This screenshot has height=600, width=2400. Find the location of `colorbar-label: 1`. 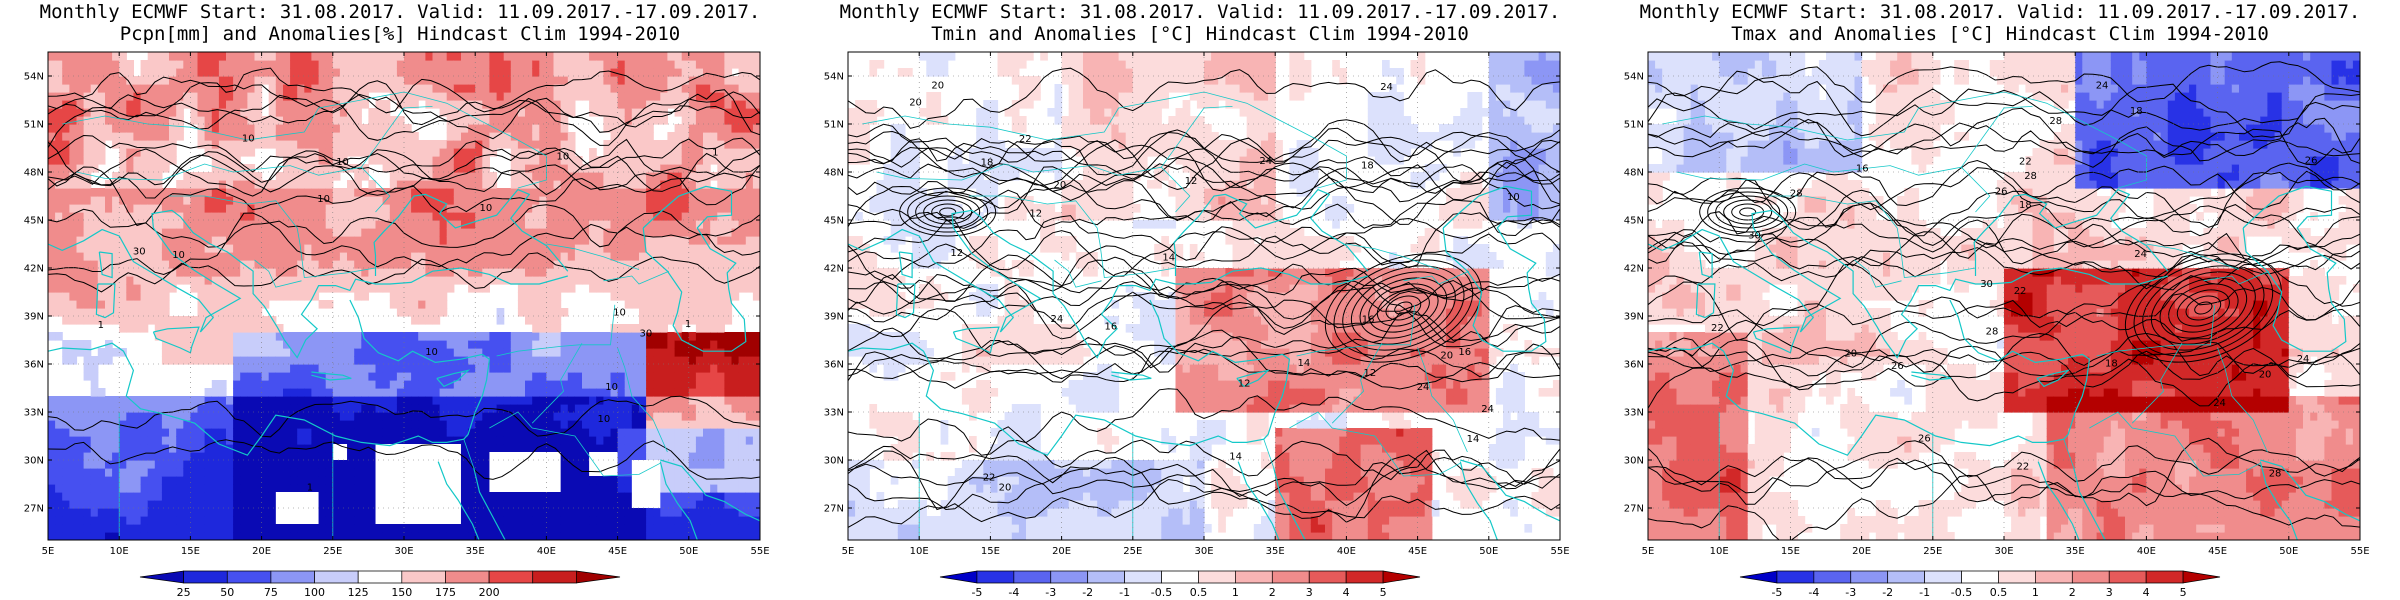

colorbar-label: 1 is located at coordinates (1235, 592).